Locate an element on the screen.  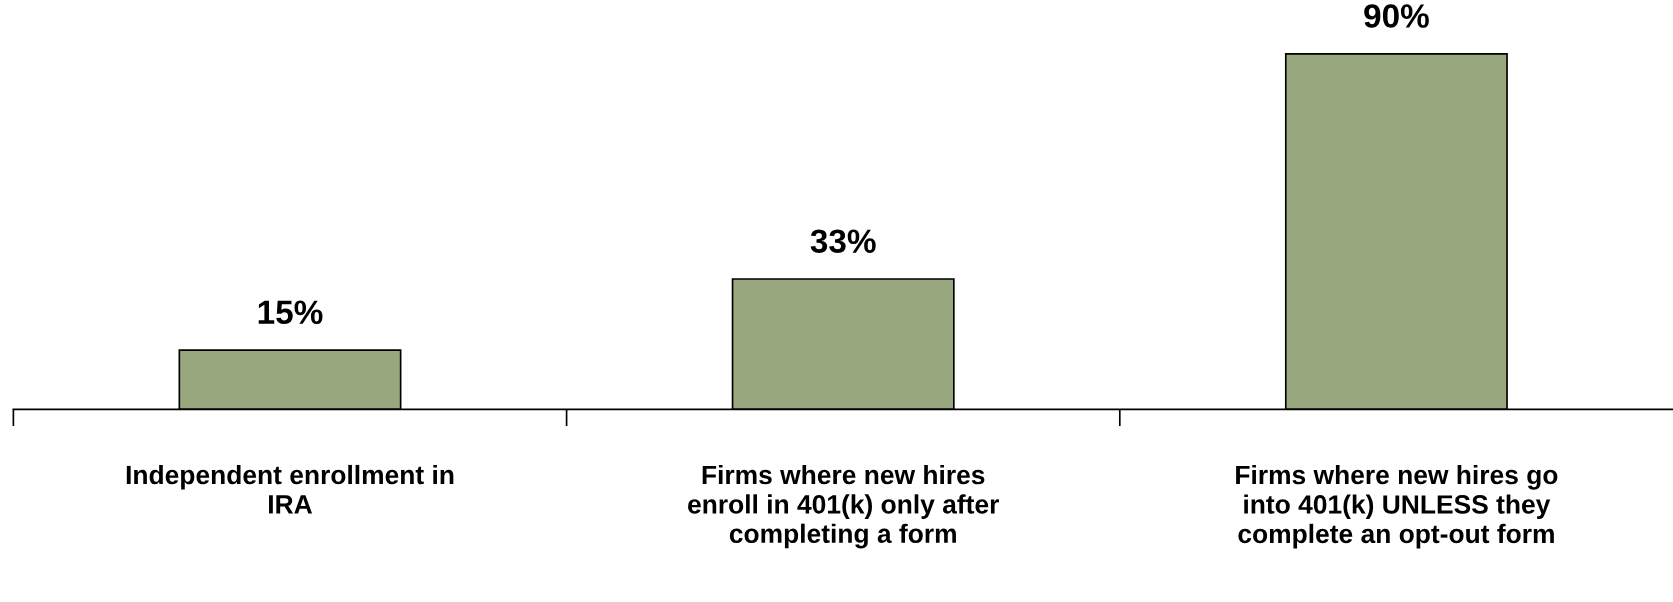
x-tick-label: Firms where new hires go into 401(k) UNLESS they complete an opt-out form is located at coordinates (1397, 506).